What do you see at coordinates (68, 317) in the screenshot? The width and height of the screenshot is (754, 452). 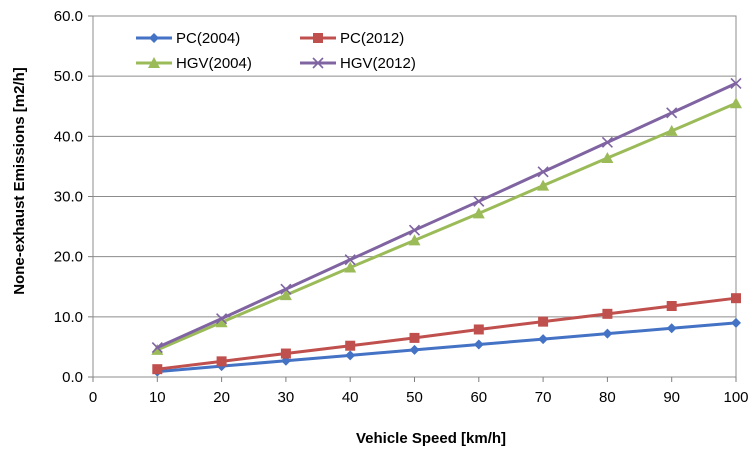 I see `y-tick-label: 10.0` at bounding box center [68, 317].